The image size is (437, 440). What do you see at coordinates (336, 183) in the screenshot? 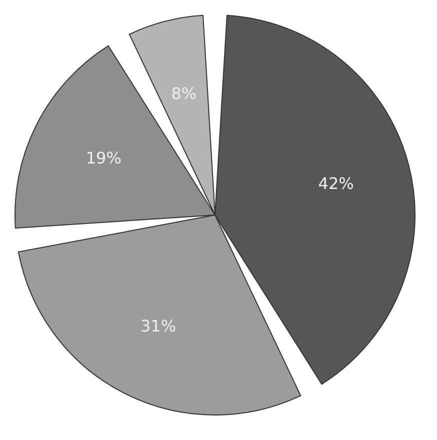
I see `data-label: 42%` at bounding box center [336, 183].